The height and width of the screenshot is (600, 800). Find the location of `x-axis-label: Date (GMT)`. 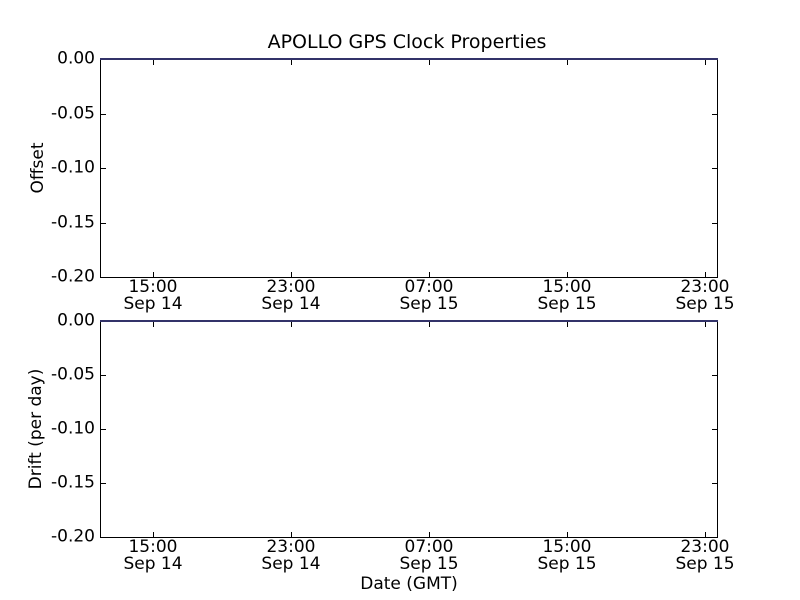

x-axis-label: Date (GMT) is located at coordinates (409, 584).